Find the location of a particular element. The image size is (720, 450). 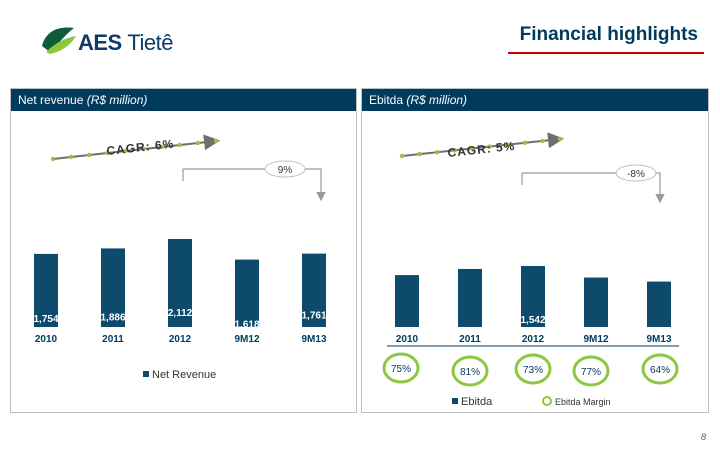

page-number: 8 is located at coordinates (703, 437).